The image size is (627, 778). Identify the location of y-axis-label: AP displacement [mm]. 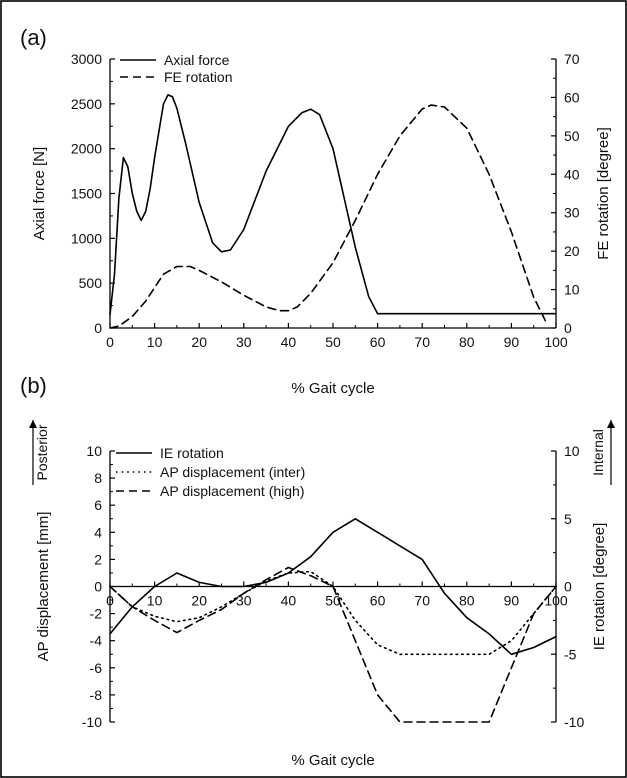
(43, 587).